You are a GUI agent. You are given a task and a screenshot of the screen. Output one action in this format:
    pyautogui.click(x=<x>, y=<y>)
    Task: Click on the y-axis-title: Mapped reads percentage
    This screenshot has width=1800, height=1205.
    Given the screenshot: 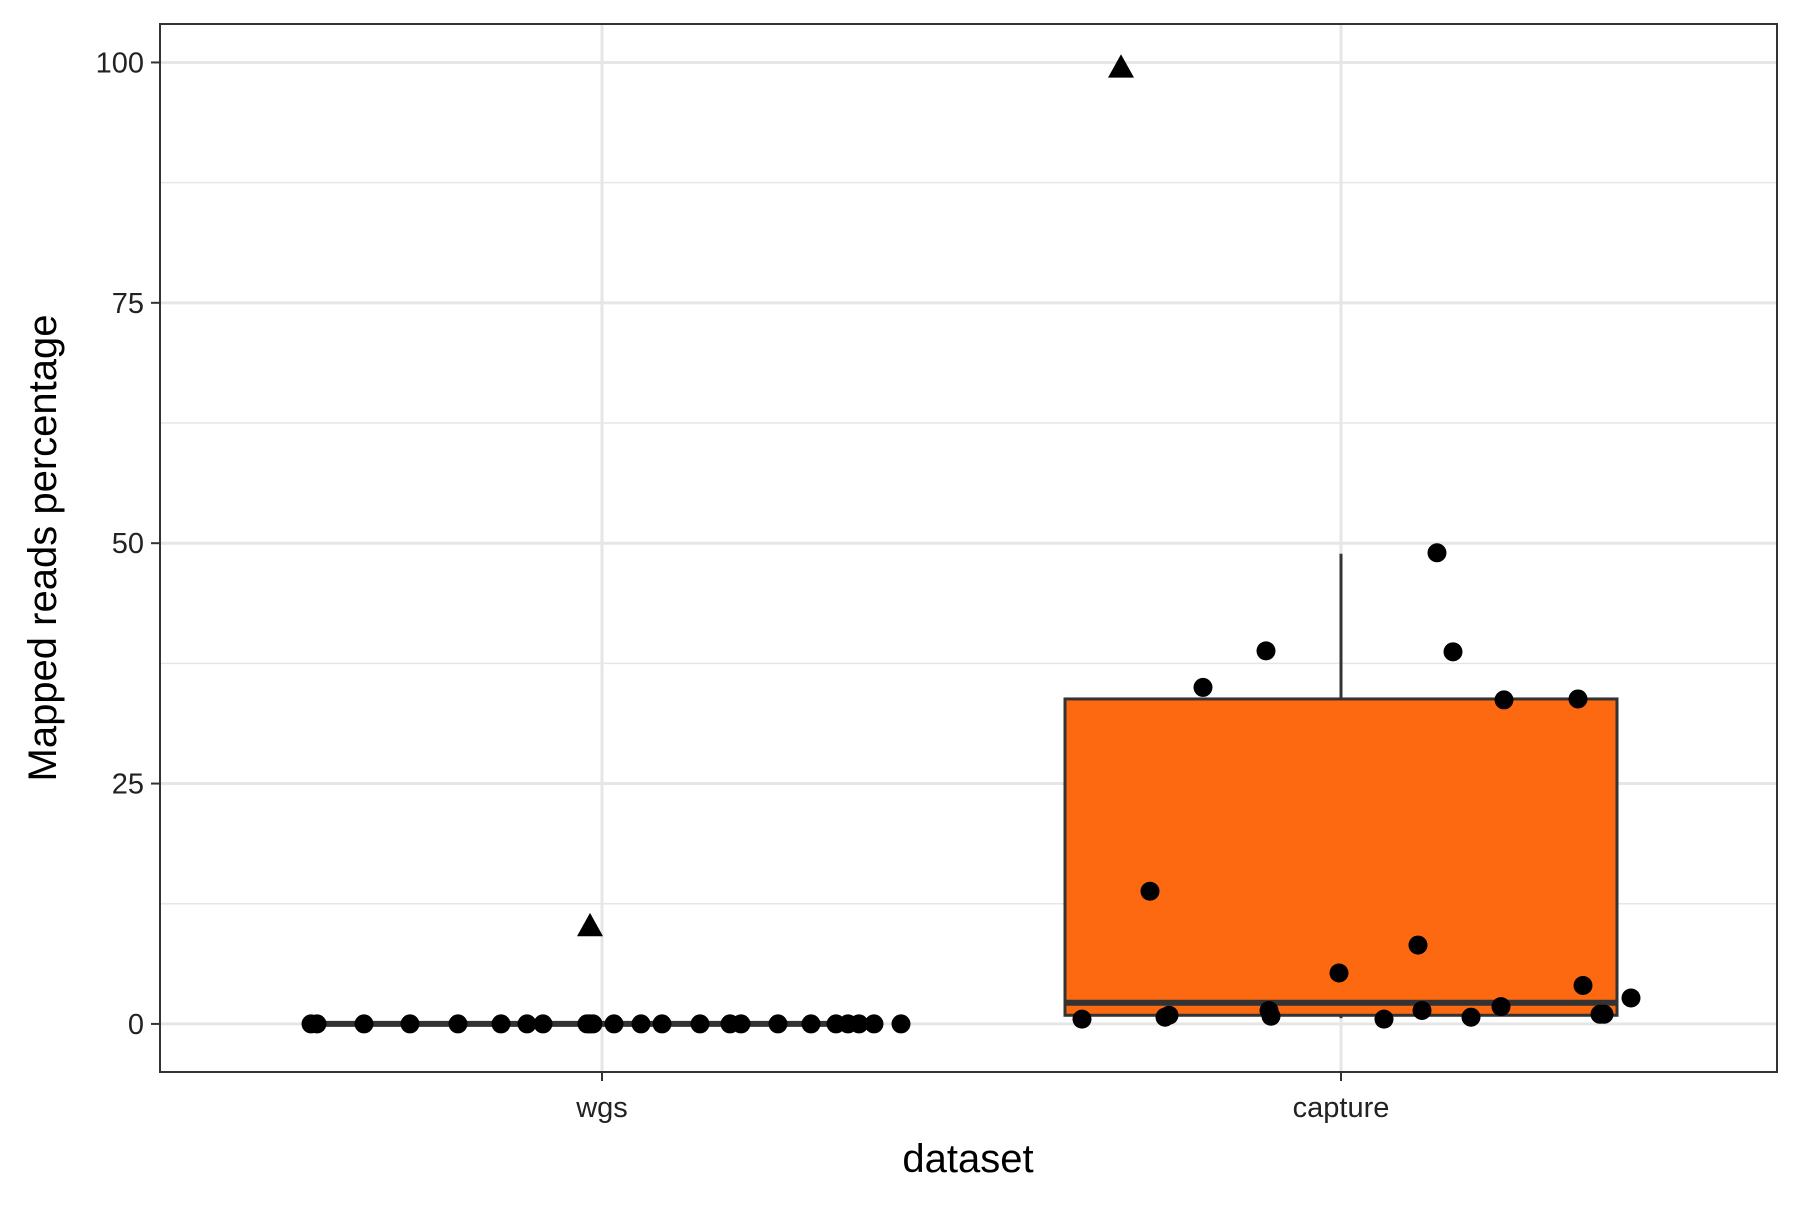 What is the action you would take?
    pyautogui.click(x=43, y=548)
    